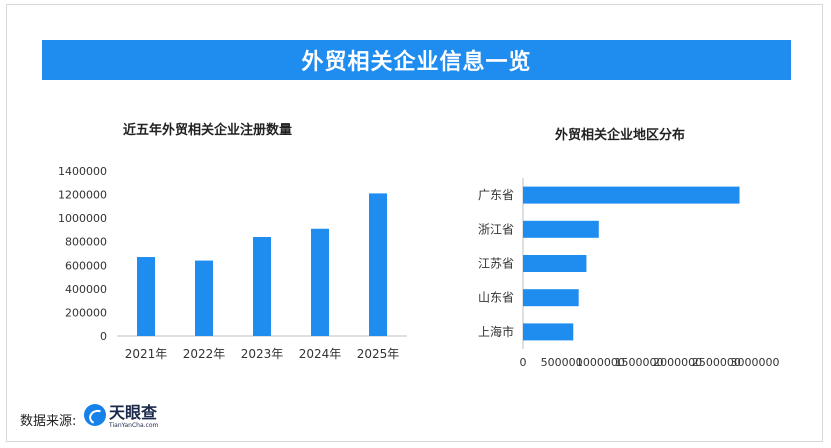 The image size is (831, 448). I want to click on right-chart-title: 外贸相关企业地区分布, so click(619, 135).